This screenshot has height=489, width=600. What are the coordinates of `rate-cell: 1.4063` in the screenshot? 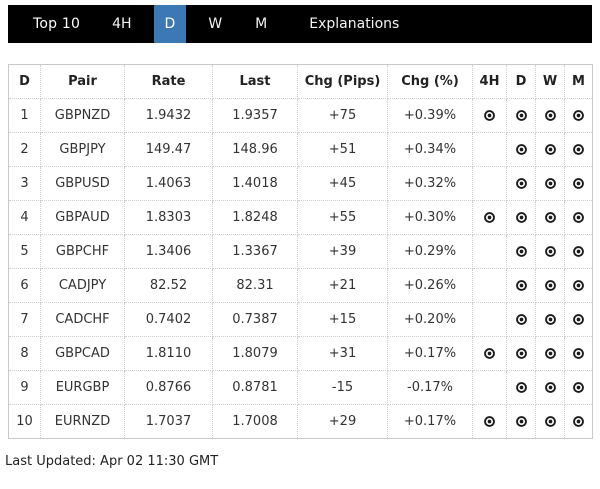 It's located at (168, 183).